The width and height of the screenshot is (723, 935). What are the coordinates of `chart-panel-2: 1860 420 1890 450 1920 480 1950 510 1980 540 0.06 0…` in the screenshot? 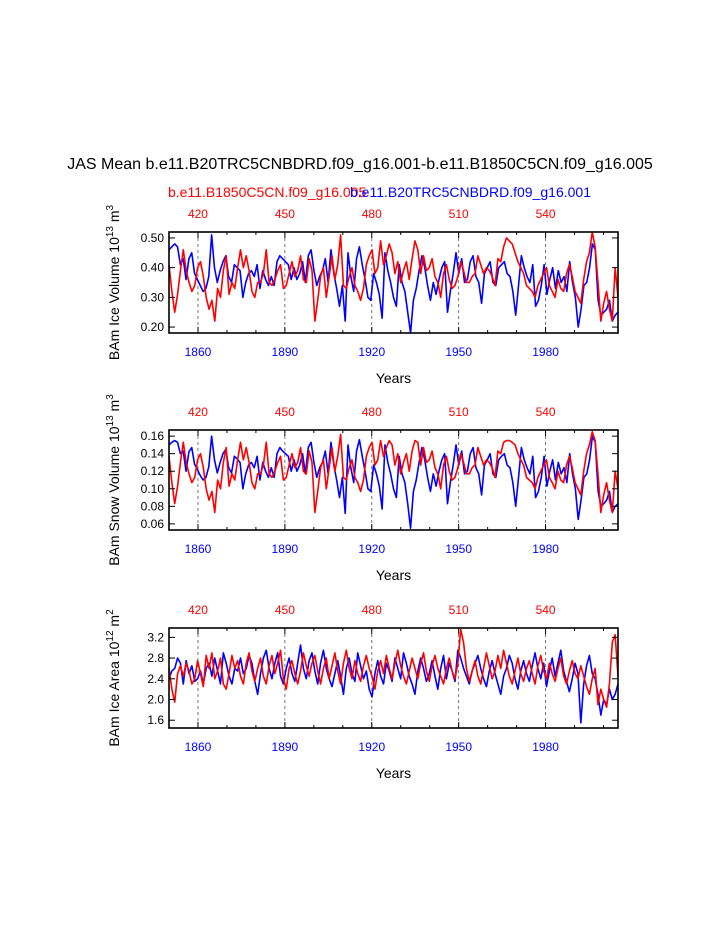 It's located at (362, 488).